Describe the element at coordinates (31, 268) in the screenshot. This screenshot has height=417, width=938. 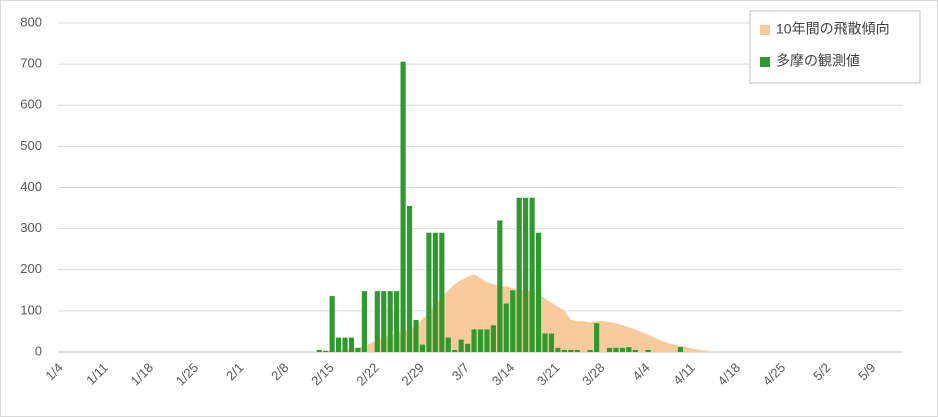
I see `y-tick-label: 200` at that location.